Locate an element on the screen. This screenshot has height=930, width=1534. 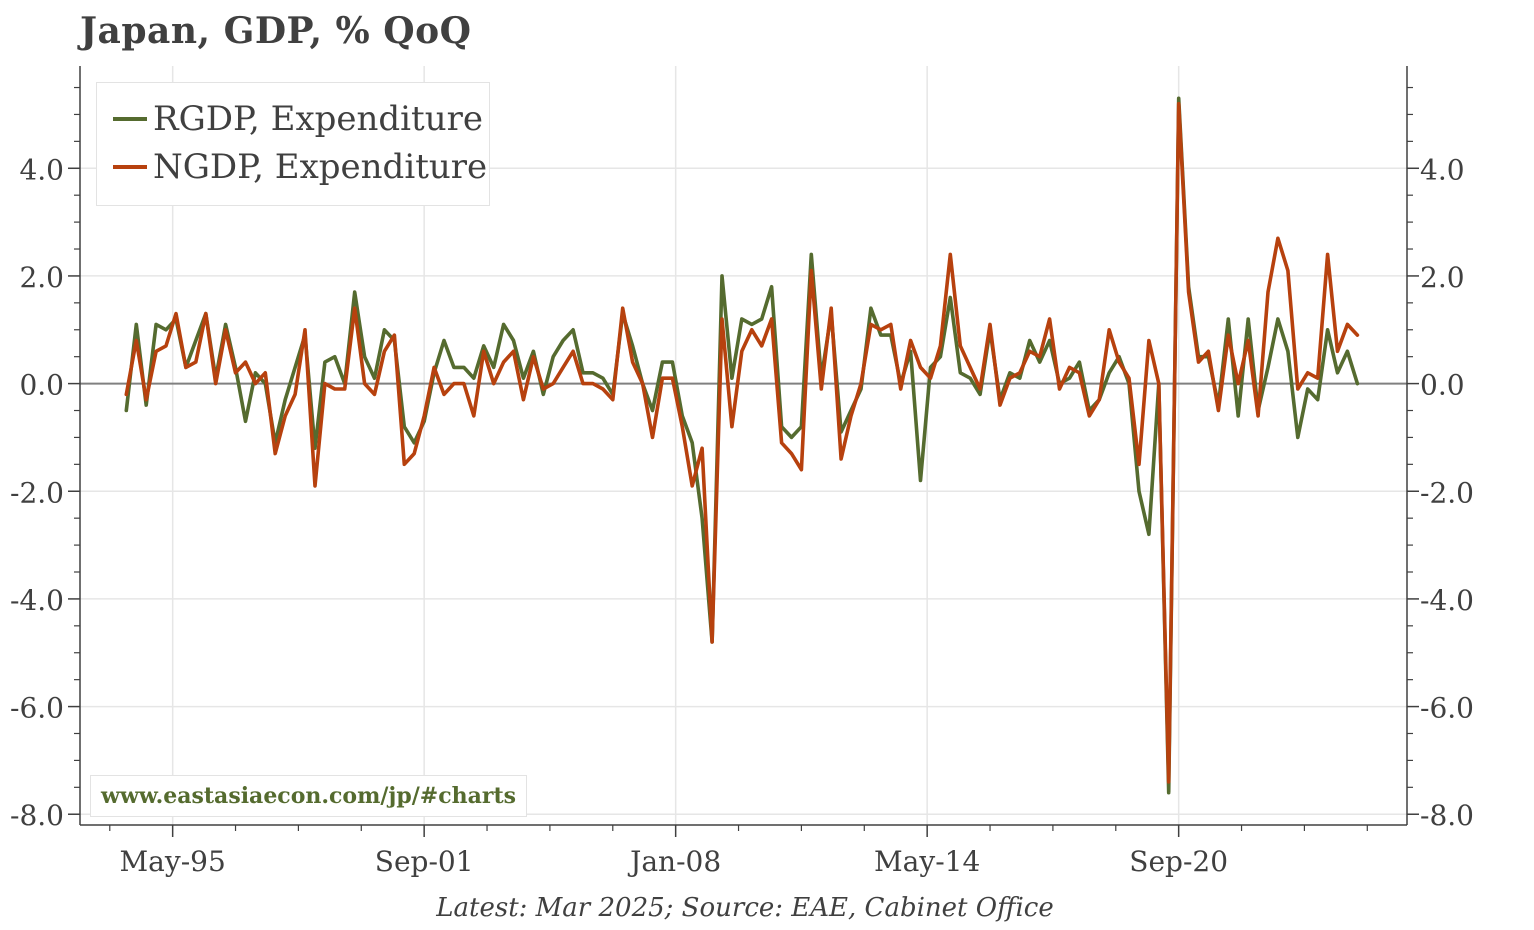
y-tick-label-right: -6.0 is located at coordinates (1447, 708).